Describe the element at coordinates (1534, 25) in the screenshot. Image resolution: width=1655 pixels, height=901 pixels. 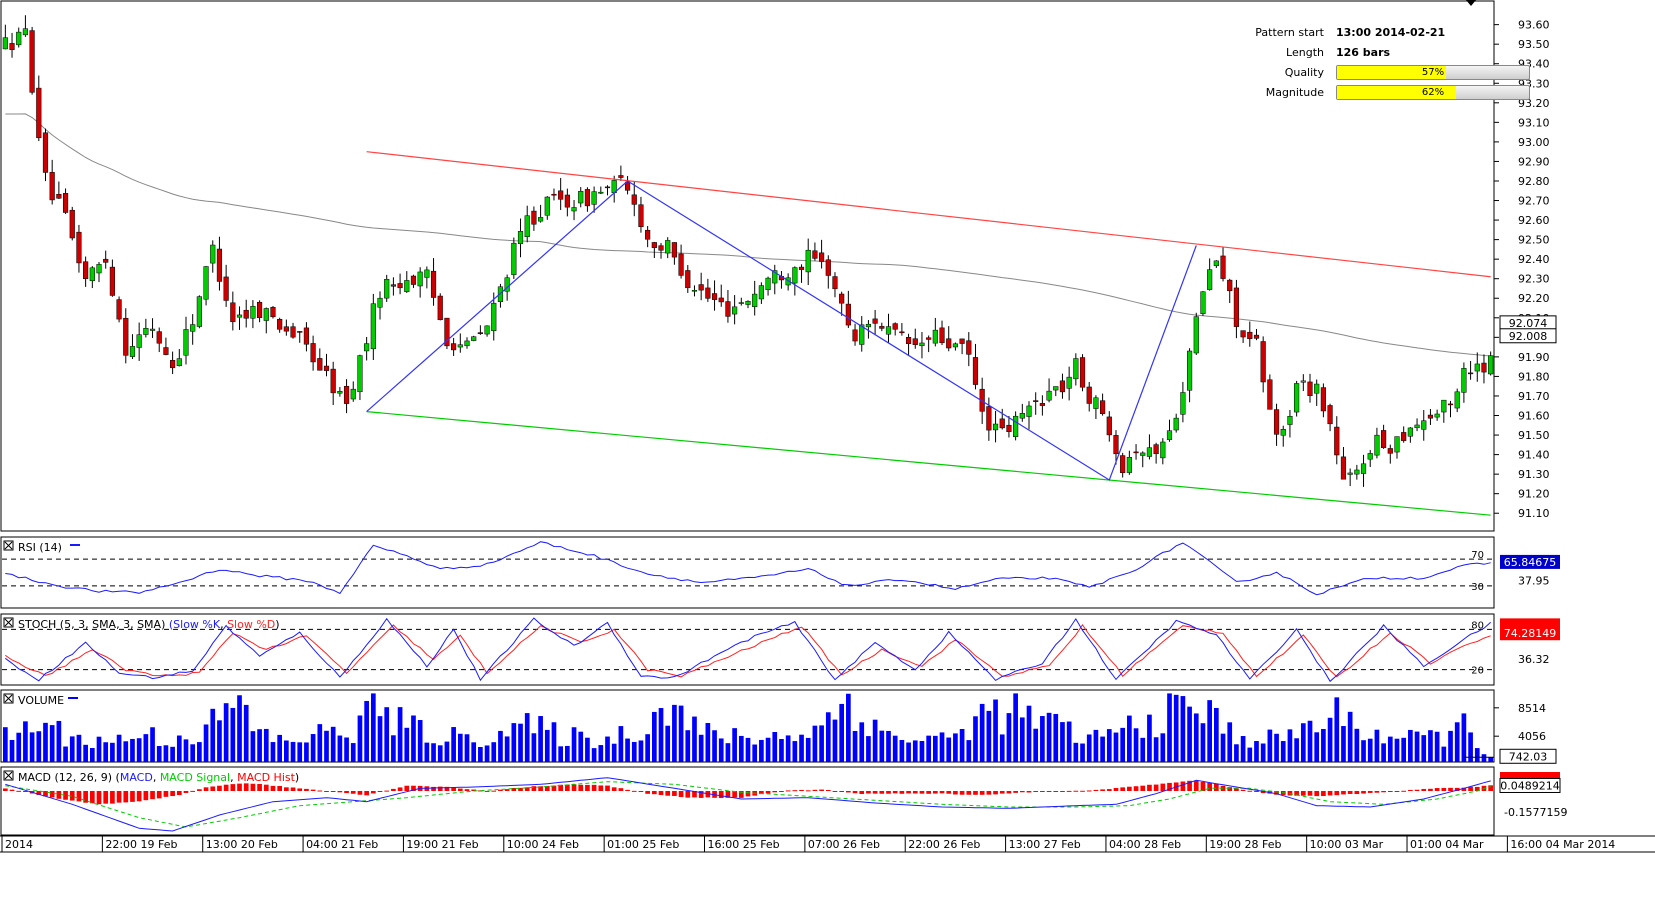
I see `price-tick-label: 93.60` at that location.